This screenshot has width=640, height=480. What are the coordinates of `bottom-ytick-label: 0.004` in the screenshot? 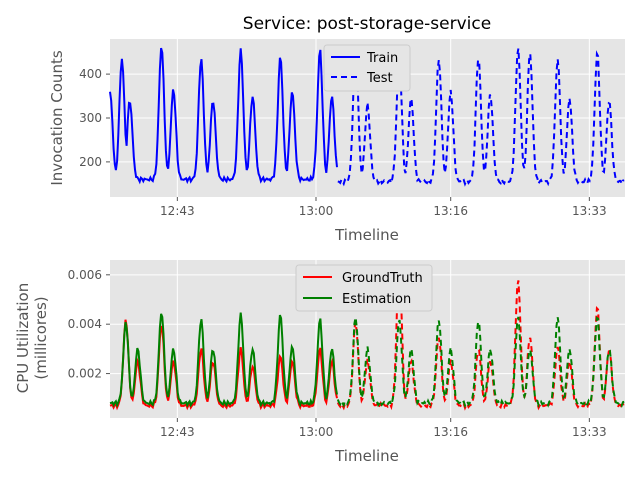 It's located at (85, 324).